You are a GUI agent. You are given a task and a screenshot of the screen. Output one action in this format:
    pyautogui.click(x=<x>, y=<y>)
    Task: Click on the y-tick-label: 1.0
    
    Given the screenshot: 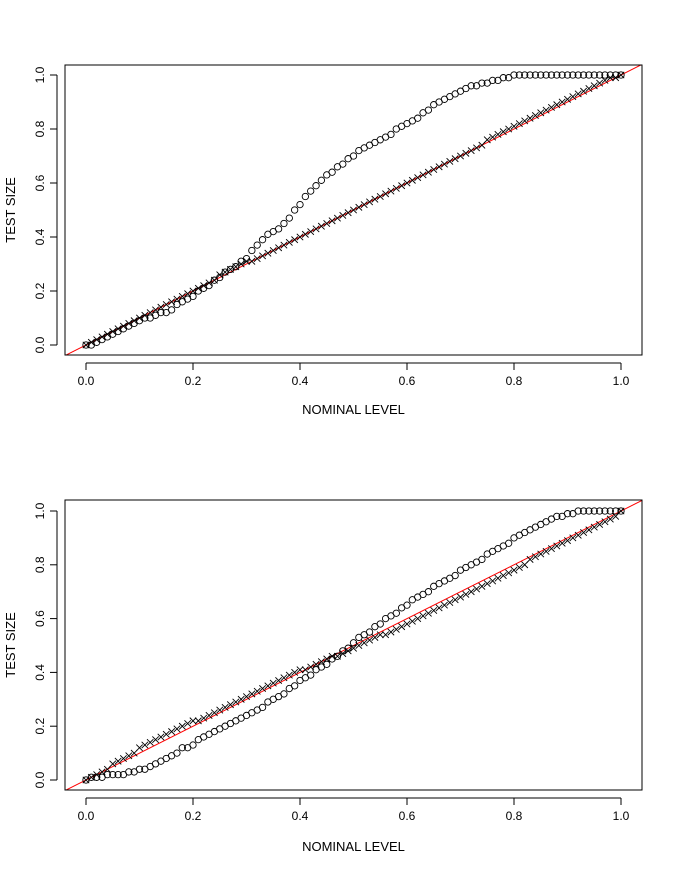 What is the action you would take?
    pyautogui.click(x=40, y=74)
    